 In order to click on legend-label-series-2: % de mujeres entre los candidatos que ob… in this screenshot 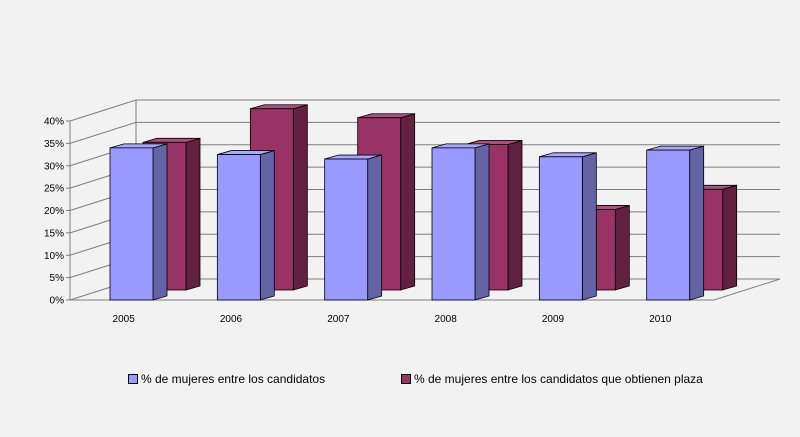, I will do `click(558, 379)`.